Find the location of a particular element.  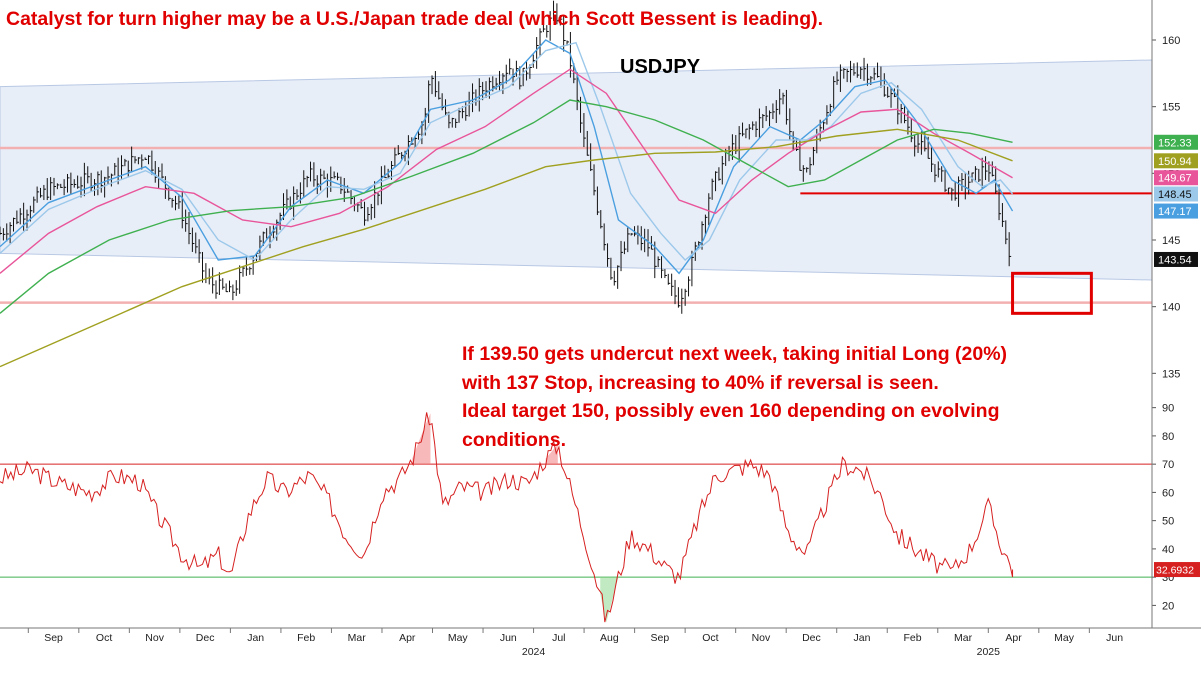

price-label: 149.67 is located at coordinates (1175, 179).